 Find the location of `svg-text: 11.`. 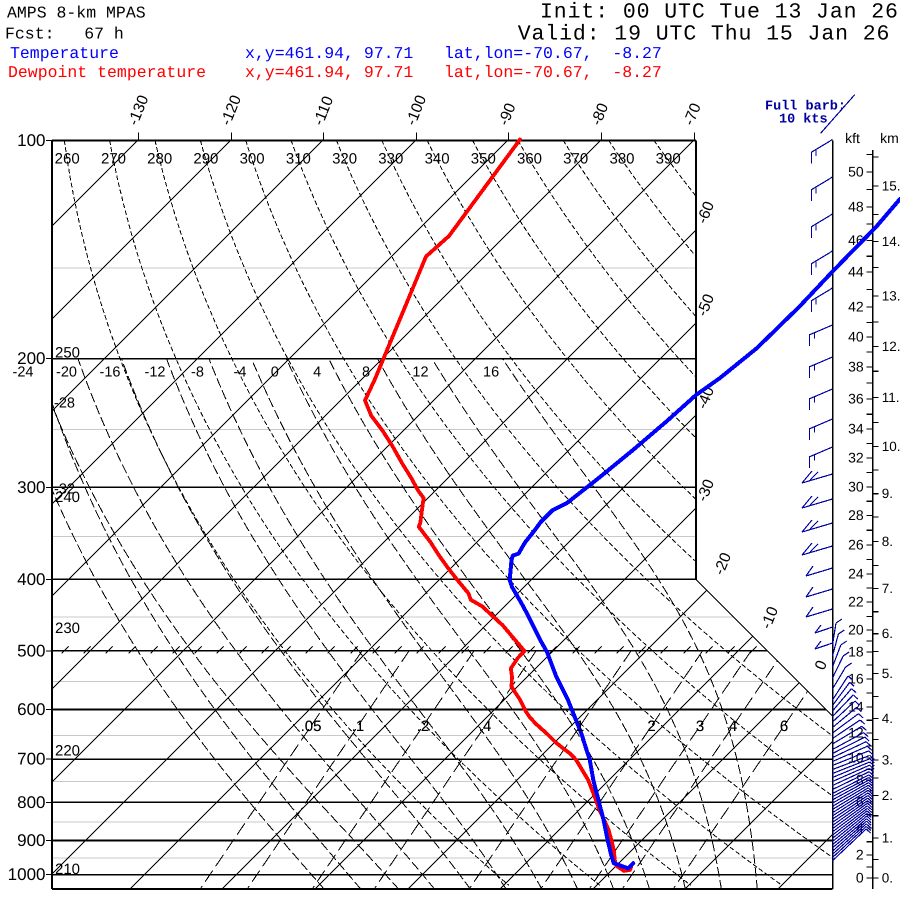

svg-text: 11. is located at coordinates (891, 397).